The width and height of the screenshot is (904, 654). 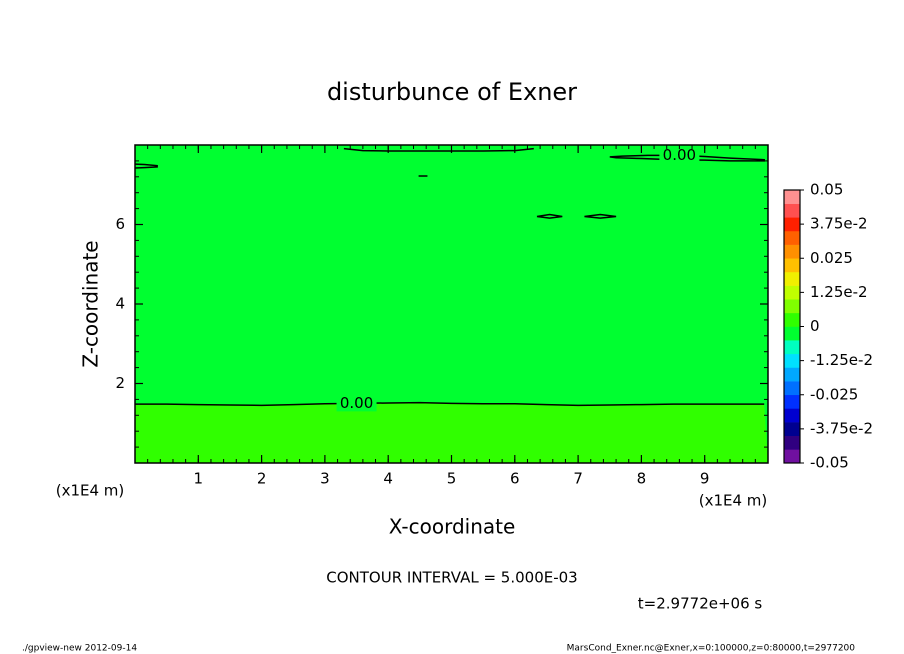 What do you see at coordinates (325, 479) in the screenshot?
I see `x-tick-label: 3` at bounding box center [325, 479].